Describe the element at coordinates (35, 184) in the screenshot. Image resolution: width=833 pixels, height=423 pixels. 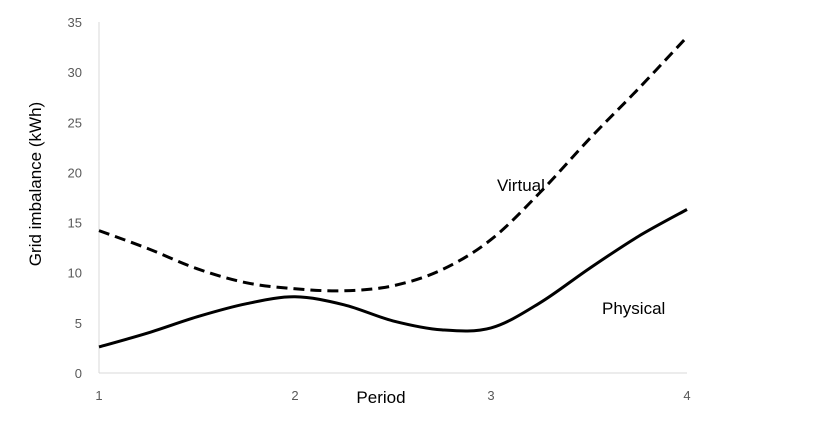
I see `y-axis-title: Grid imbalance (kWh)` at that location.